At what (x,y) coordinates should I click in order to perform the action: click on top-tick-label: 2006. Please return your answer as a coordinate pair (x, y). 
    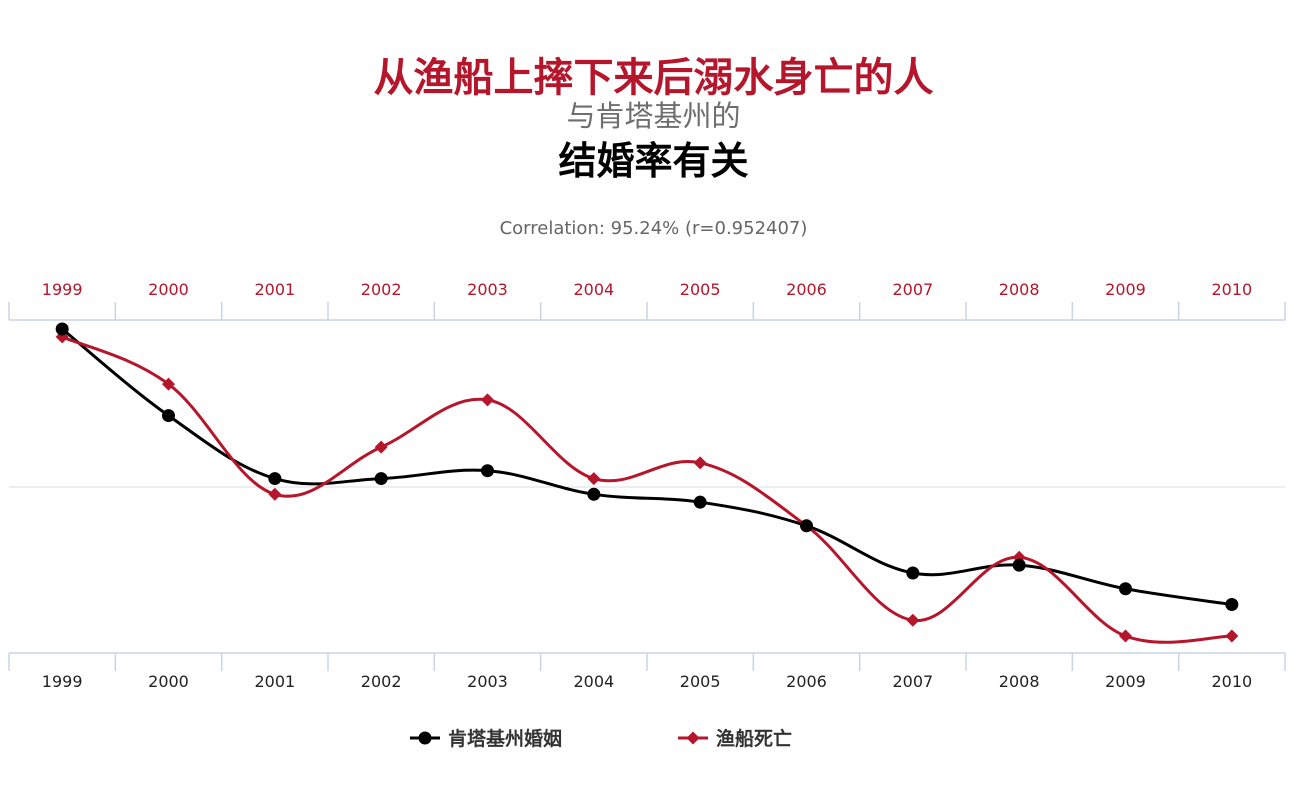
    Looking at the image, I should click on (806, 289).